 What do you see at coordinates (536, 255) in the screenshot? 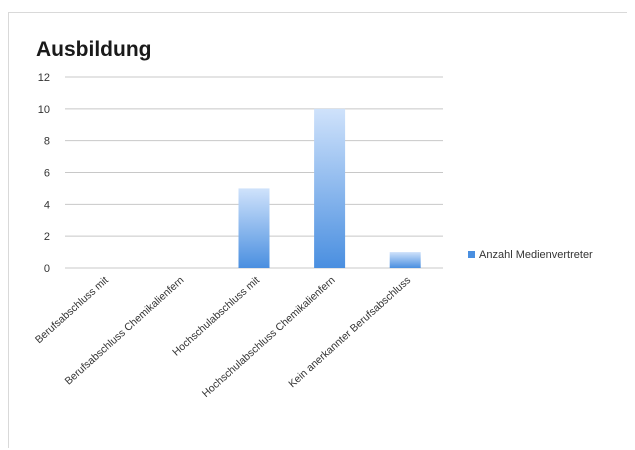
I see `legend-label: Anzahl Medienvertreter` at bounding box center [536, 255].